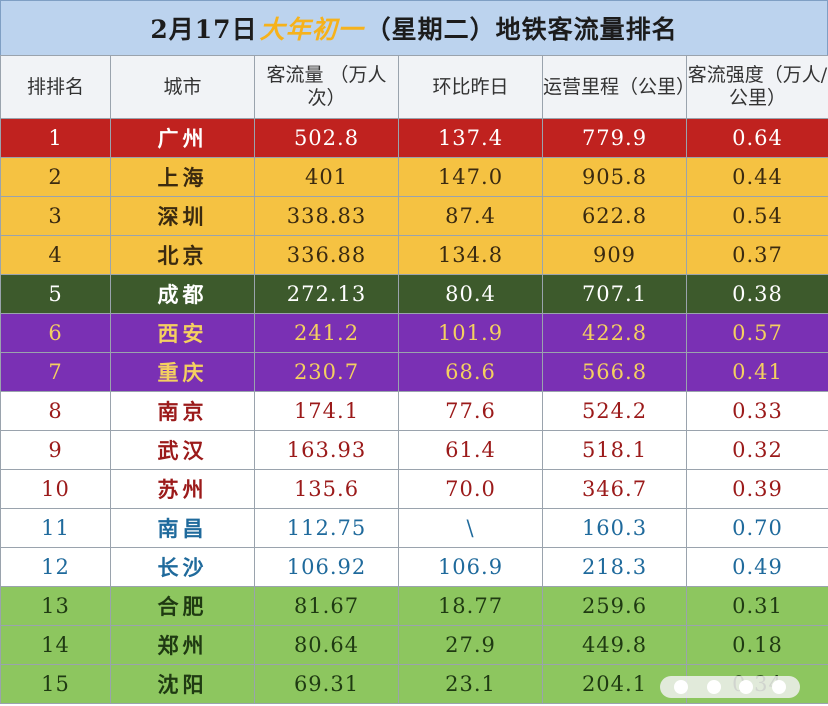 The width and height of the screenshot is (828, 706). What do you see at coordinates (55, 333) in the screenshot?
I see `cell-rank: 6` at bounding box center [55, 333].